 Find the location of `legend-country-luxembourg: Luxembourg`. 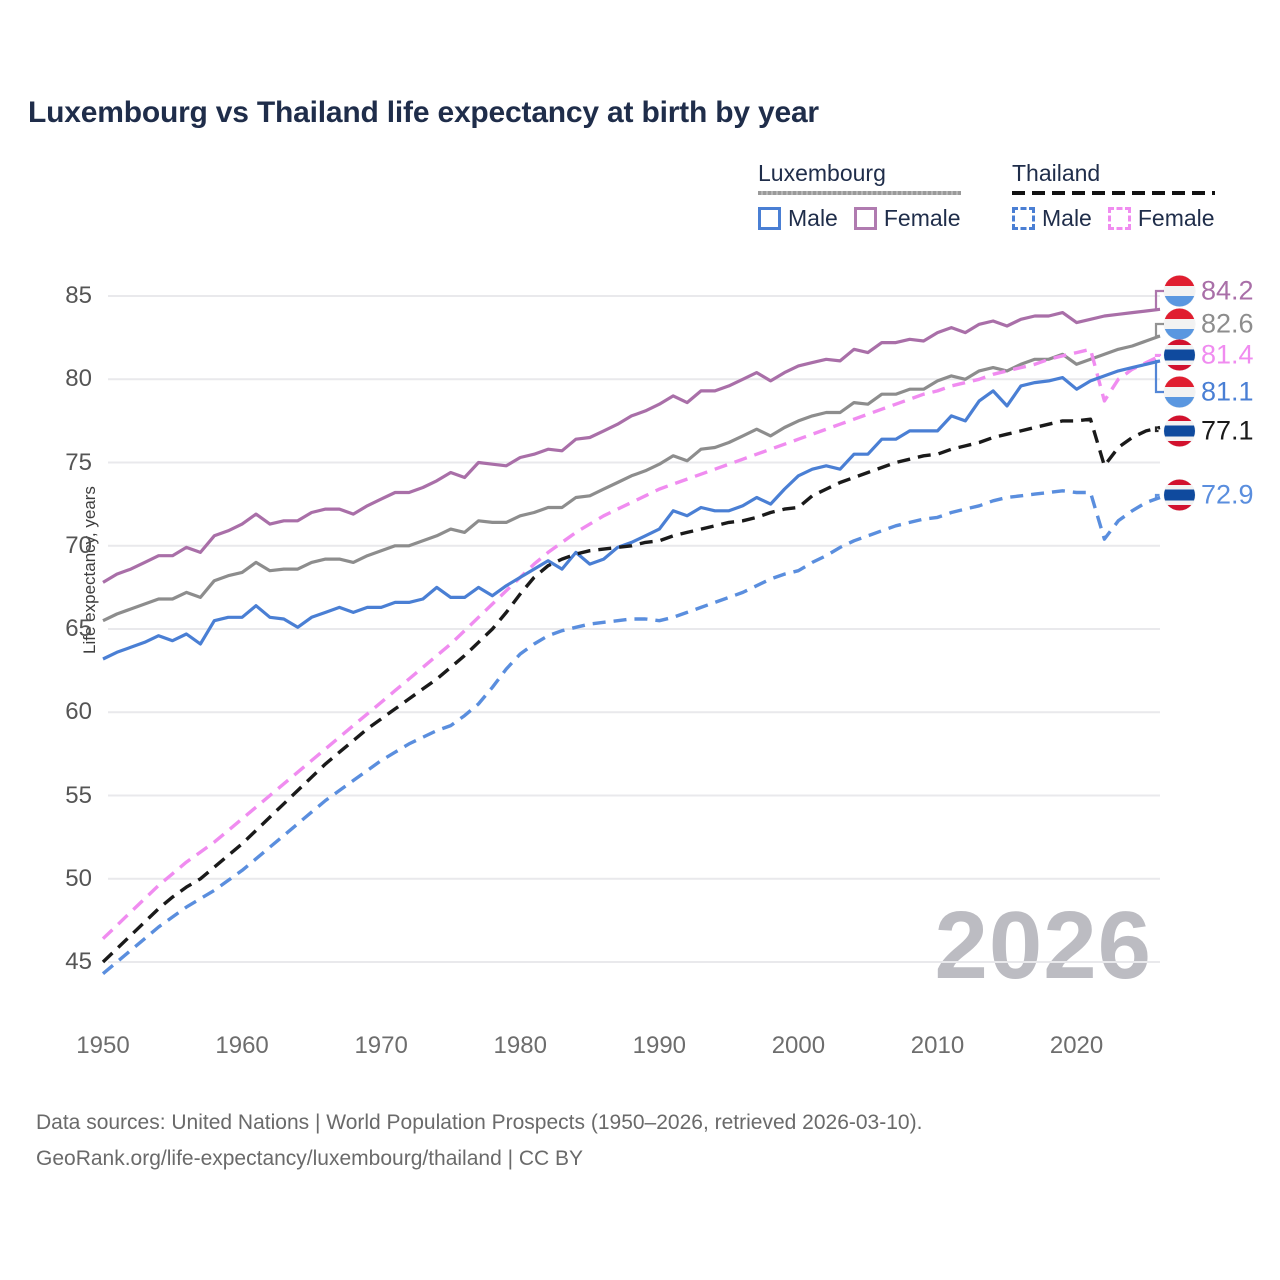

legend-country-luxembourg: Luxembourg is located at coordinates (822, 173).